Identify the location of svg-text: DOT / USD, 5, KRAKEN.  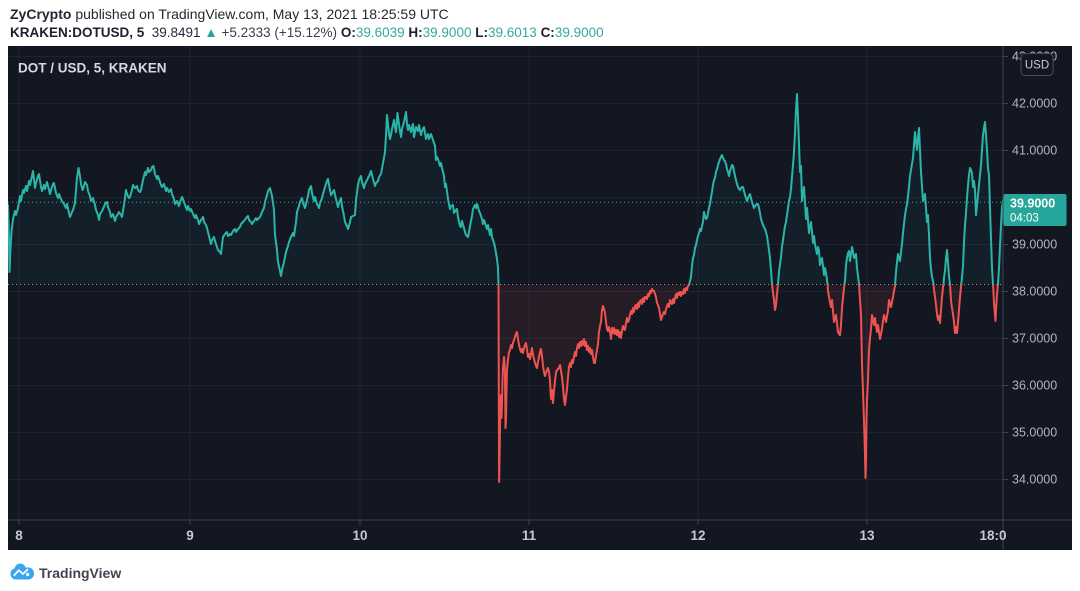
(92, 68).